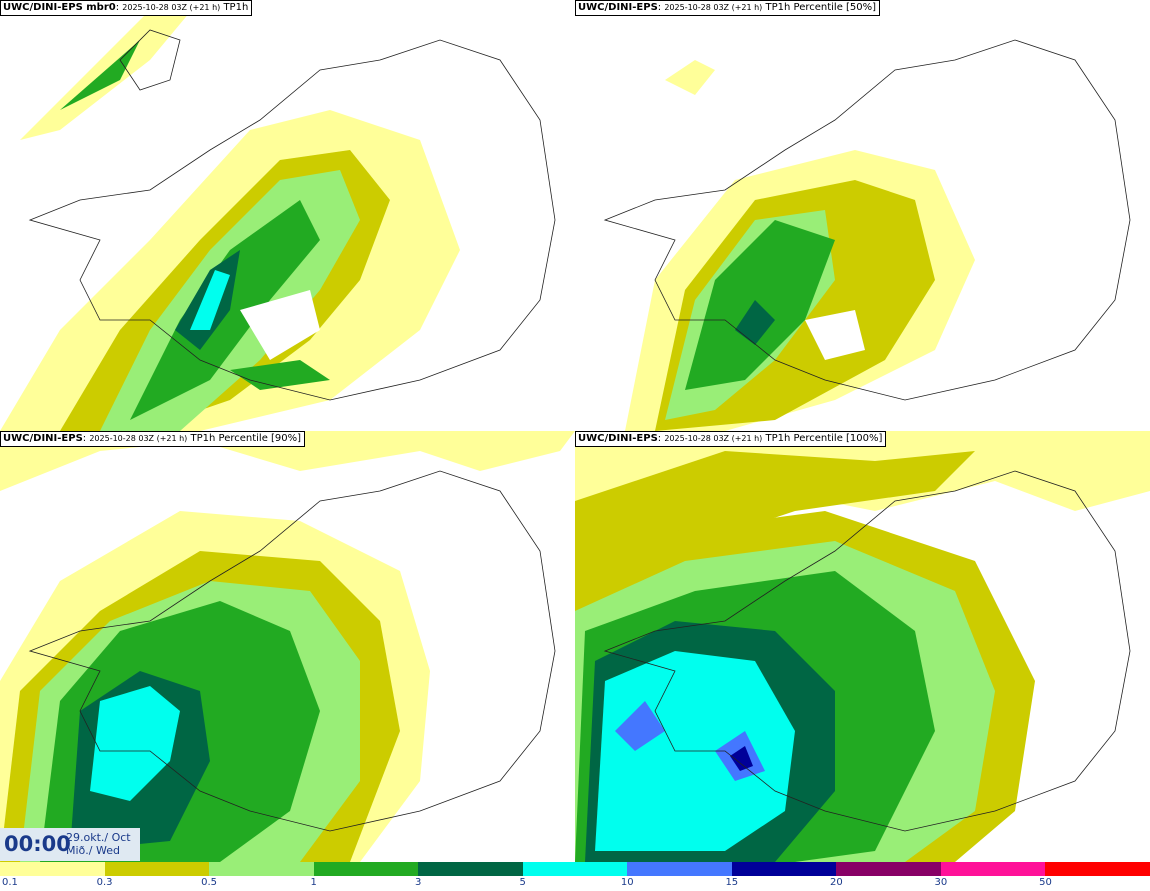  I want to click on colorbar-tick-label: 10, so click(627, 882).